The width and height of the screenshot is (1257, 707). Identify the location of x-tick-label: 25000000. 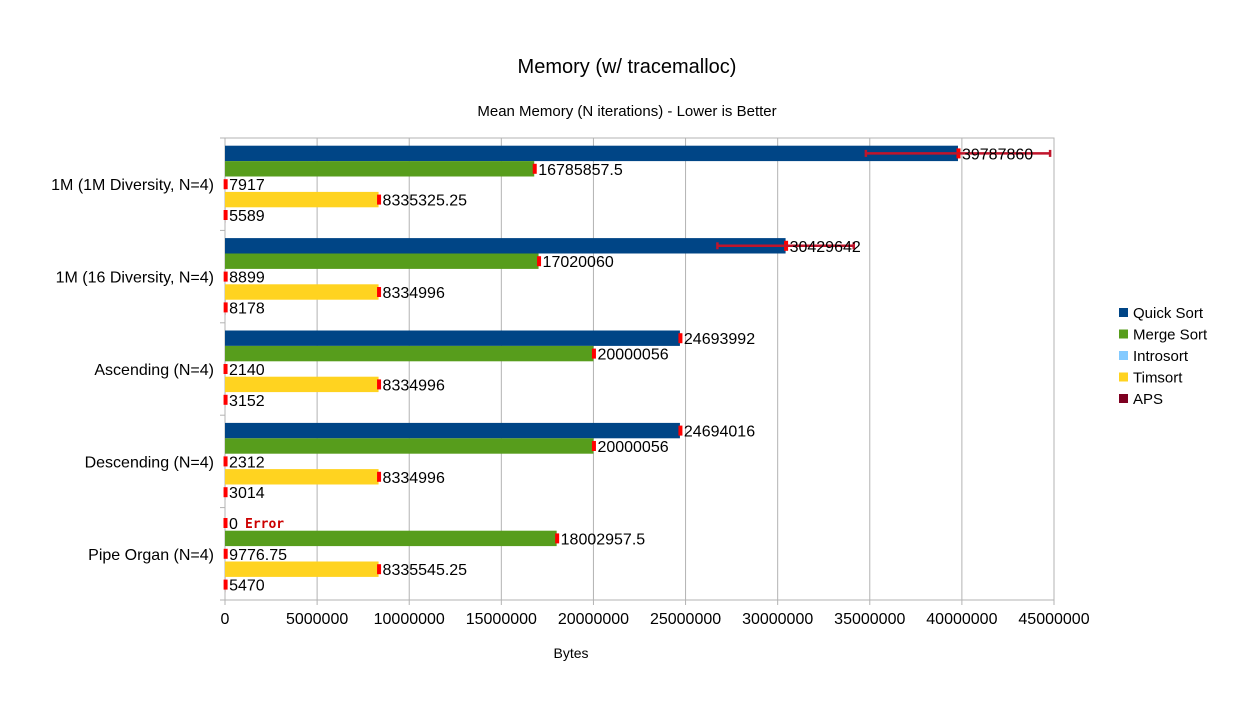
(685, 619).